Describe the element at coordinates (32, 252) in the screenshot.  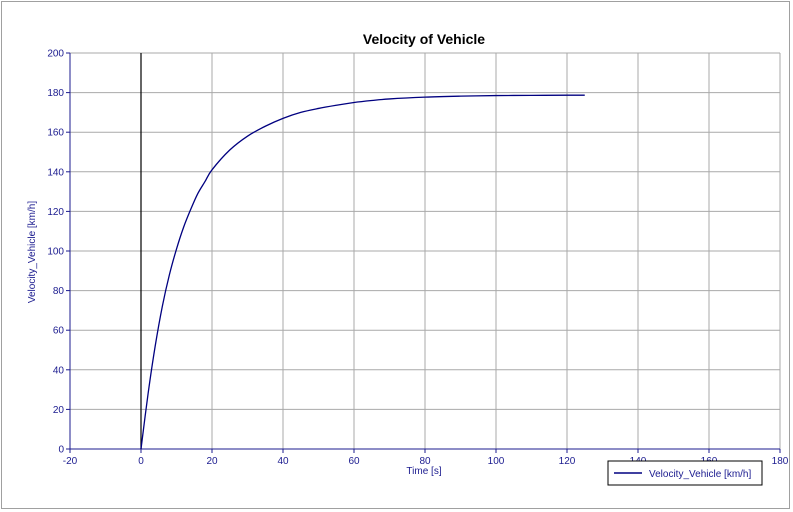
I see `y-axis-title: Velocity_Vehicle [km/h]` at that location.